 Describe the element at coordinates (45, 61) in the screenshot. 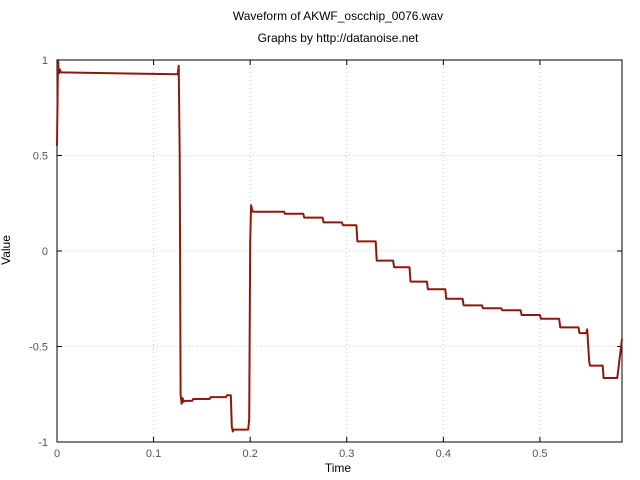

I see `y-tick-label: 1` at that location.